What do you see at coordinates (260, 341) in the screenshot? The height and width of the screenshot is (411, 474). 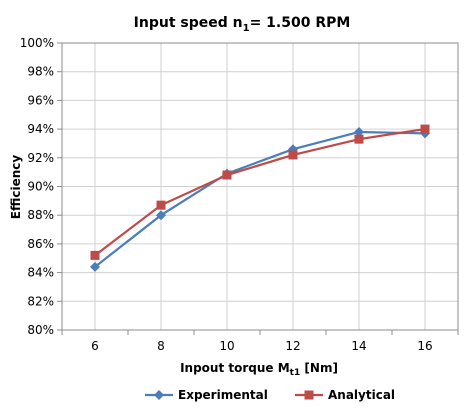 I see `x-axis-ticks: 6 8 10 12 14 16` at bounding box center [260, 341].